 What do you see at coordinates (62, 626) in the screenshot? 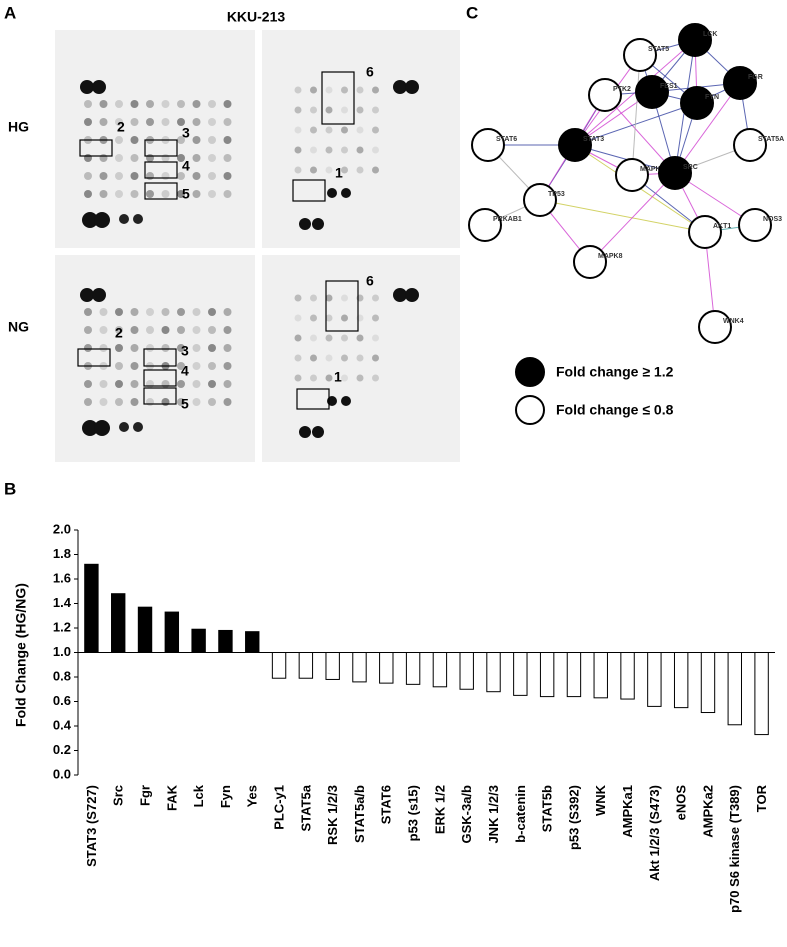
I see `y-tick-label: 1.2` at bounding box center [62, 626].